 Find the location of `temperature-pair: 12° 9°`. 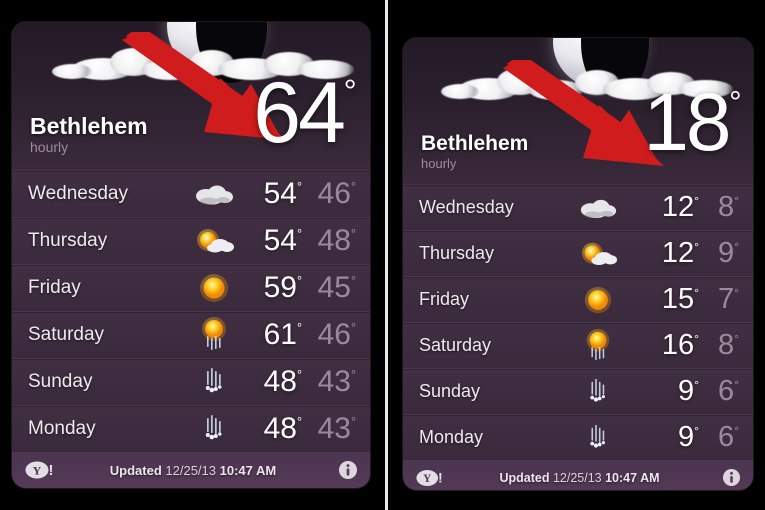

temperature-pair: 12° 9° is located at coordinates (694, 253).